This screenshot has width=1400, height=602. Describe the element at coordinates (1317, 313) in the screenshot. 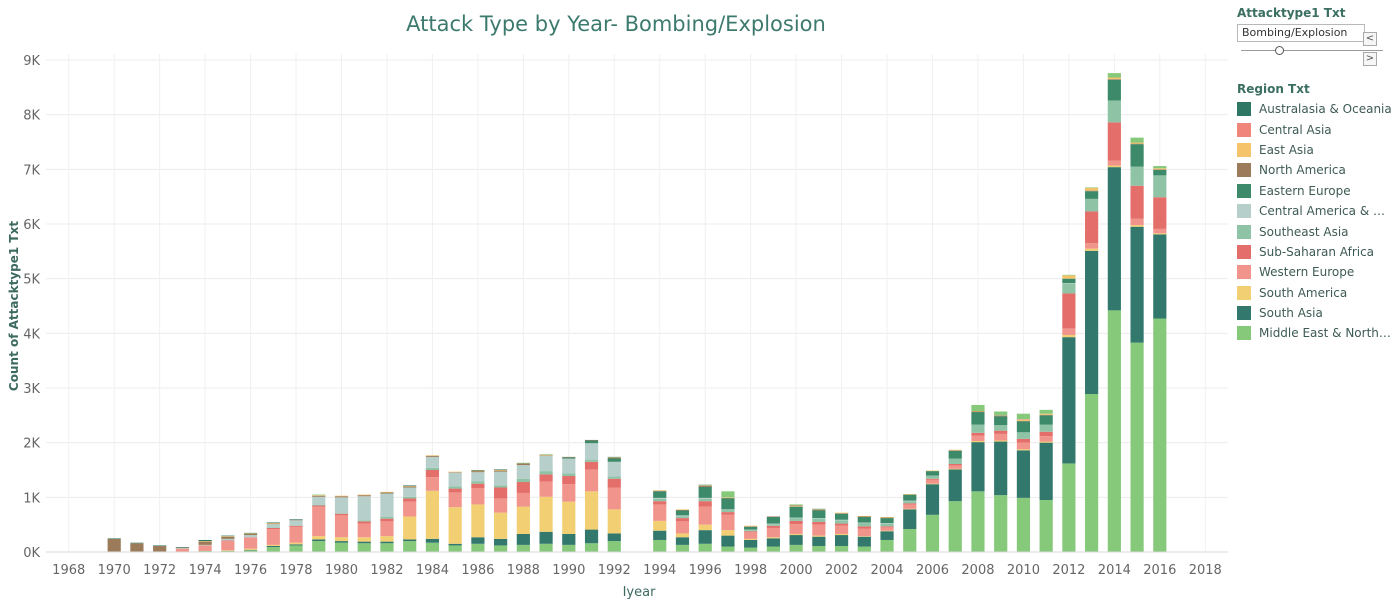

I see `legend-item: South Asia` at that location.